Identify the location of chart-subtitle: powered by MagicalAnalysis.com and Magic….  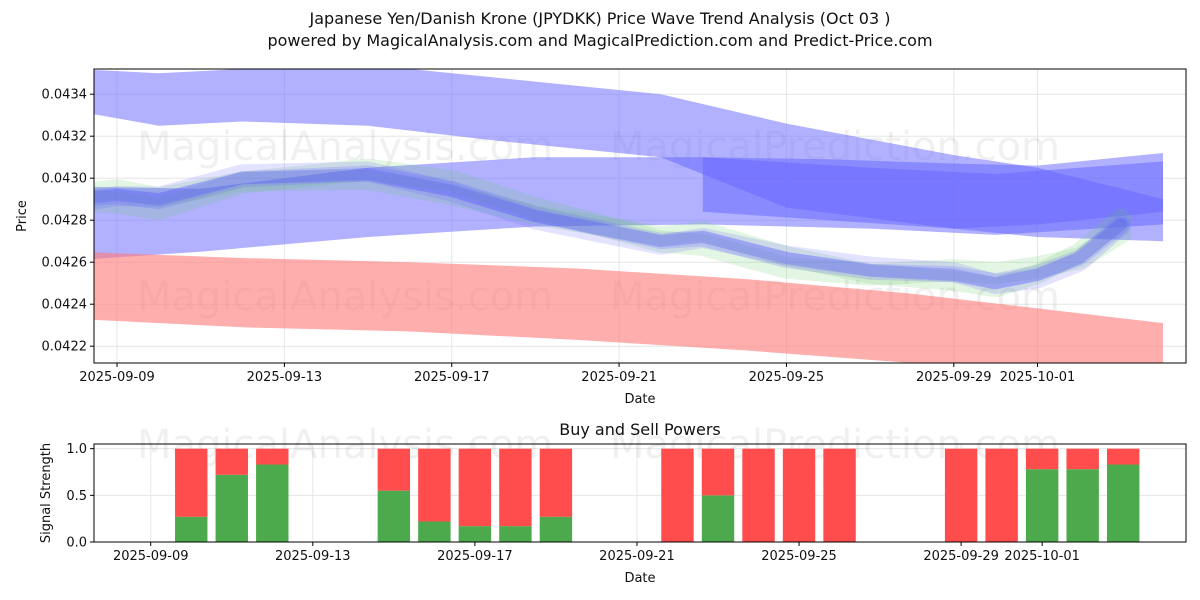
(600, 40).